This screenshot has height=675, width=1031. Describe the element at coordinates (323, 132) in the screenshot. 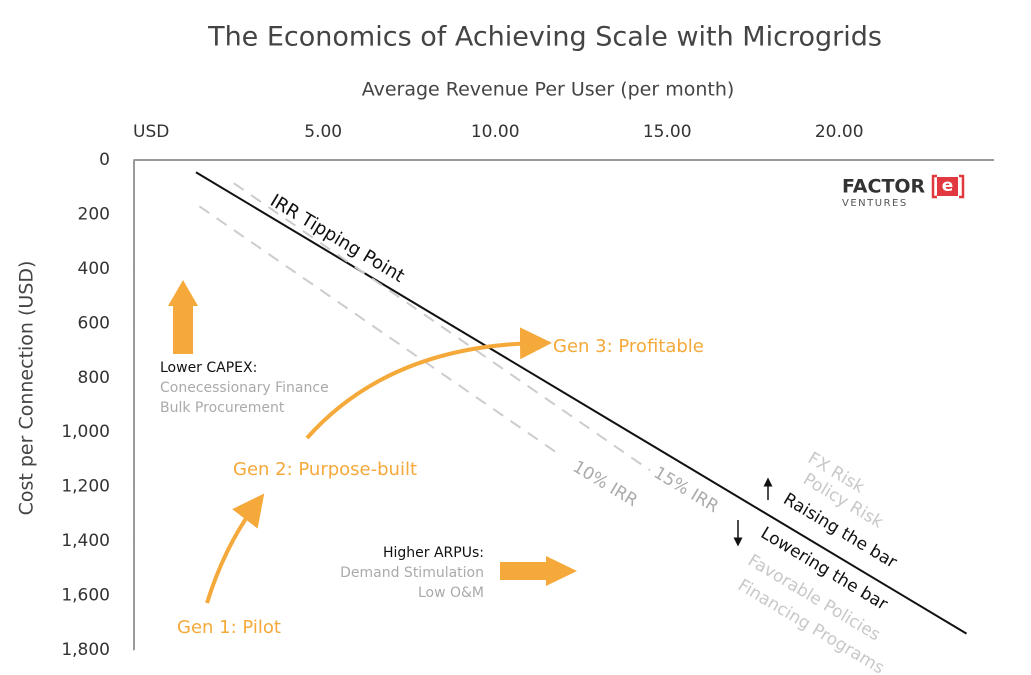

I see `x-tick-label: 5.00` at that location.